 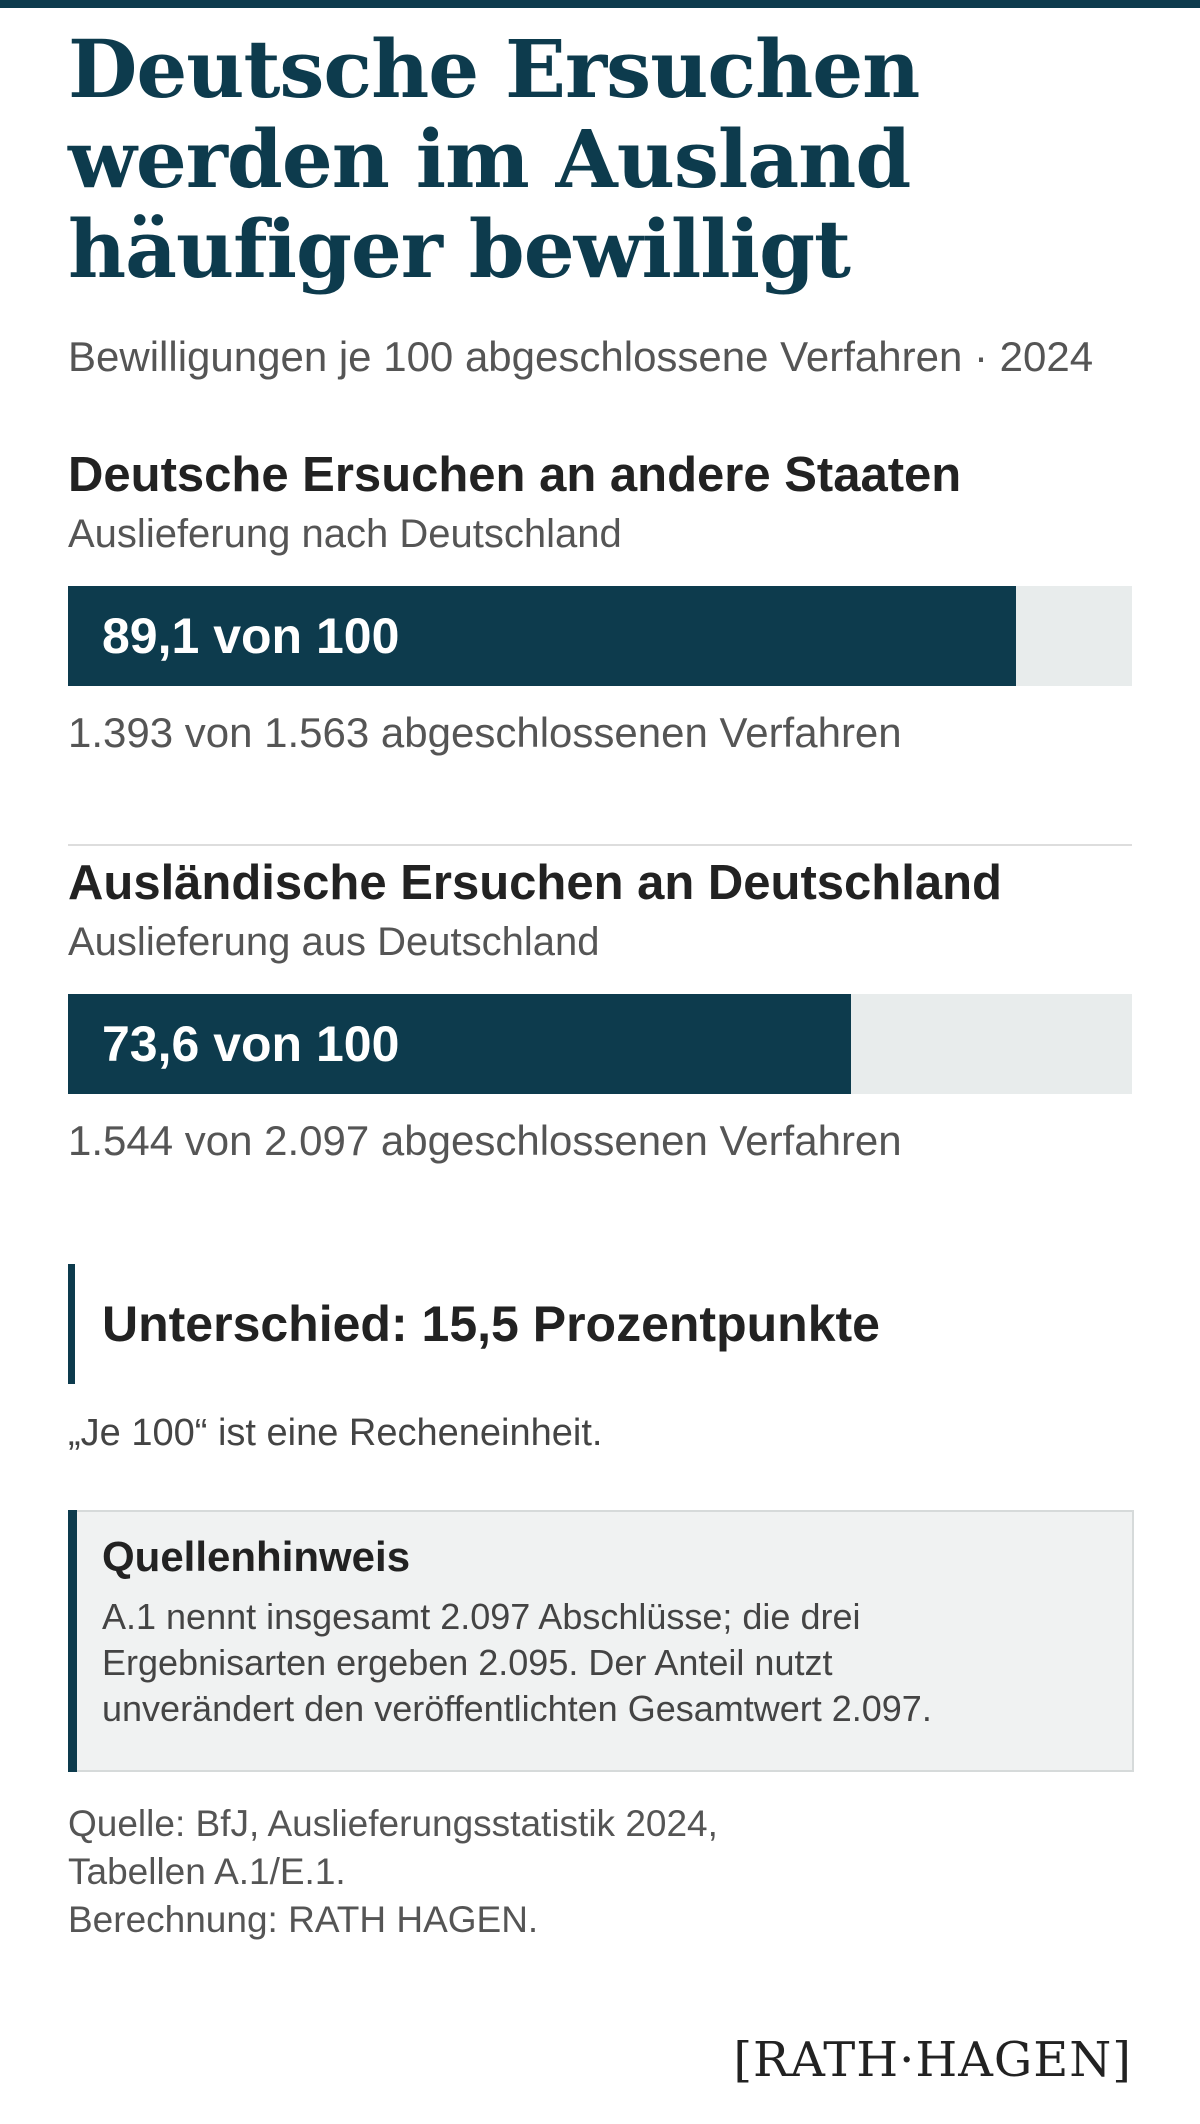 I want to click on difference-text: Unterschied: 15,5 Prozentpunkte, so click(x=491, y=1324).